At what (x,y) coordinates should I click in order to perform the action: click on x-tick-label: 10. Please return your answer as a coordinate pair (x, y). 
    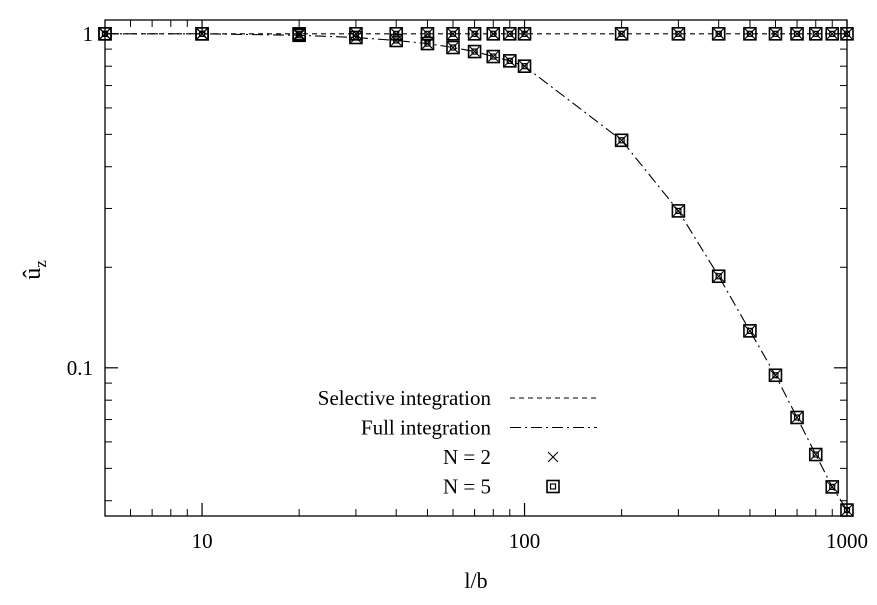
    Looking at the image, I should click on (202, 541).